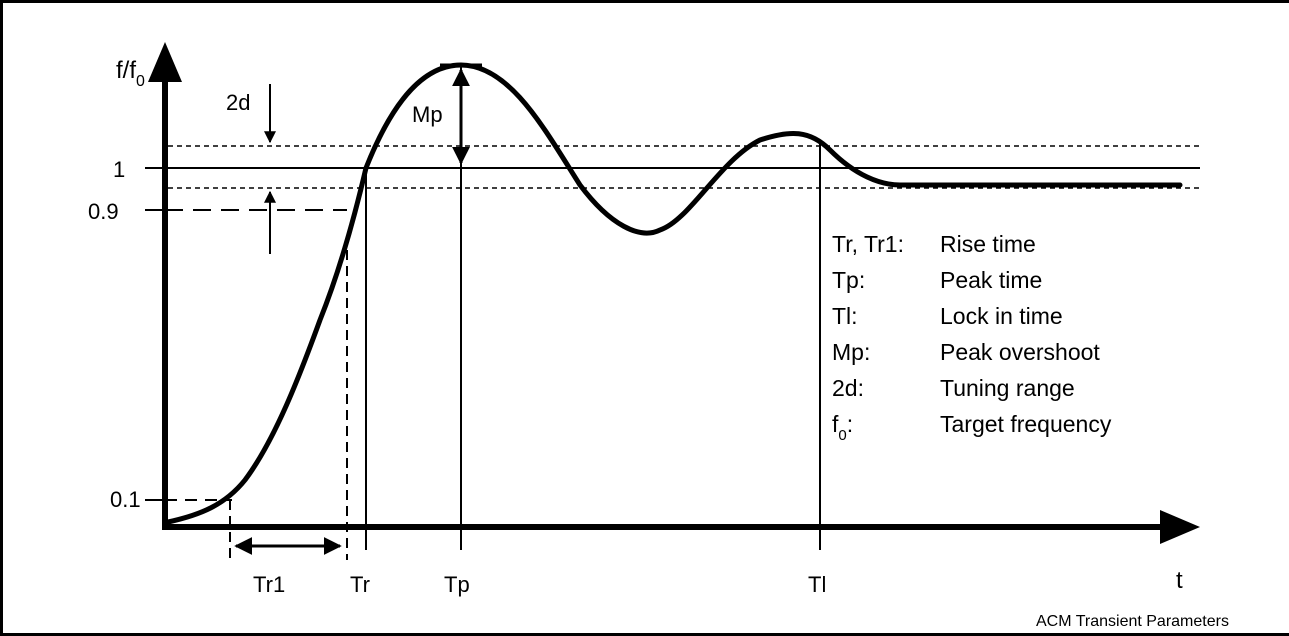 This screenshot has width=1289, height=636. Describe the element at coordinates (269, 584) in the screenshot. I see `tr1-label: Tr1` at that location.